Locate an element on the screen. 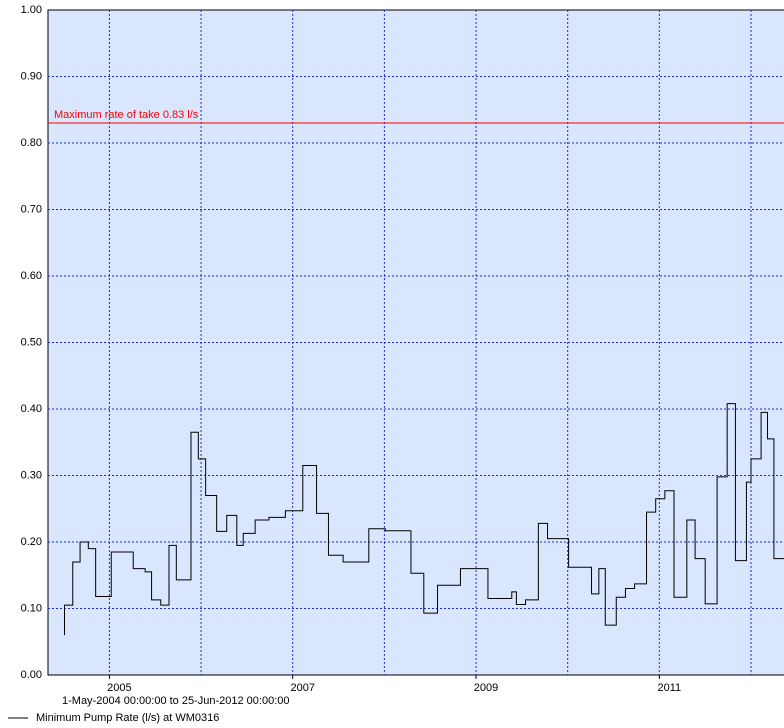 Image resolution: width=784 pixels, height=728 pixels. legend-label: Minimum Pump Rate (l/s) at WM0316 is located at coordinates (127, 718).